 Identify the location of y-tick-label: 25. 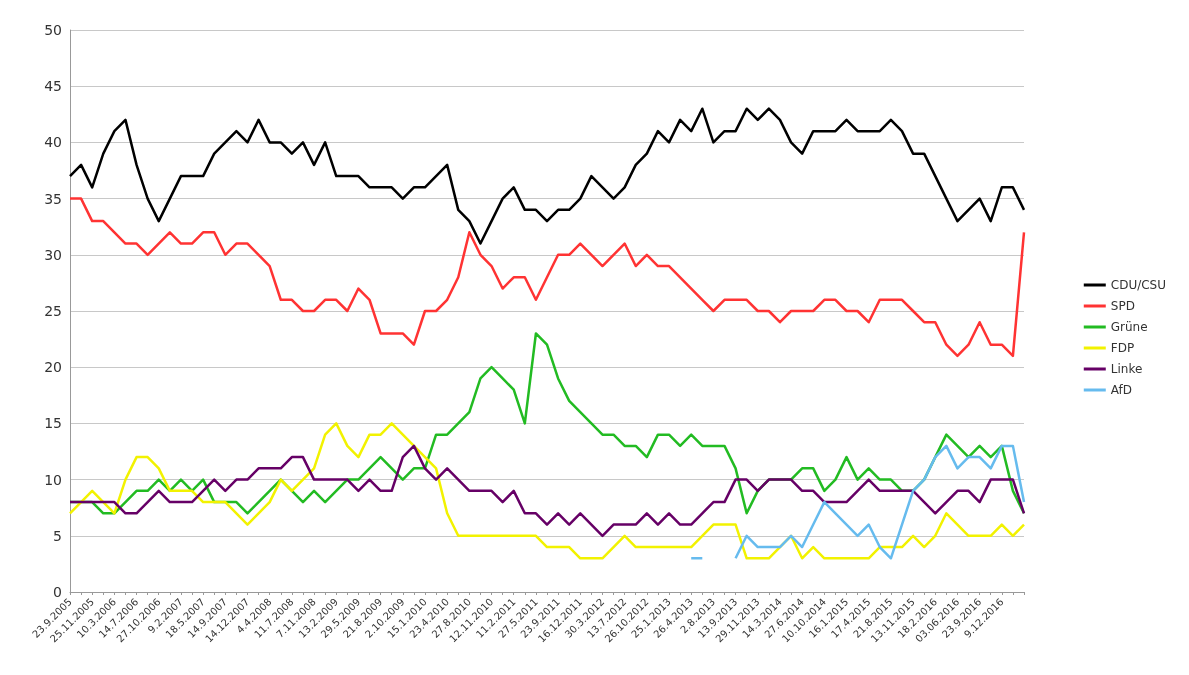
(53, 311).